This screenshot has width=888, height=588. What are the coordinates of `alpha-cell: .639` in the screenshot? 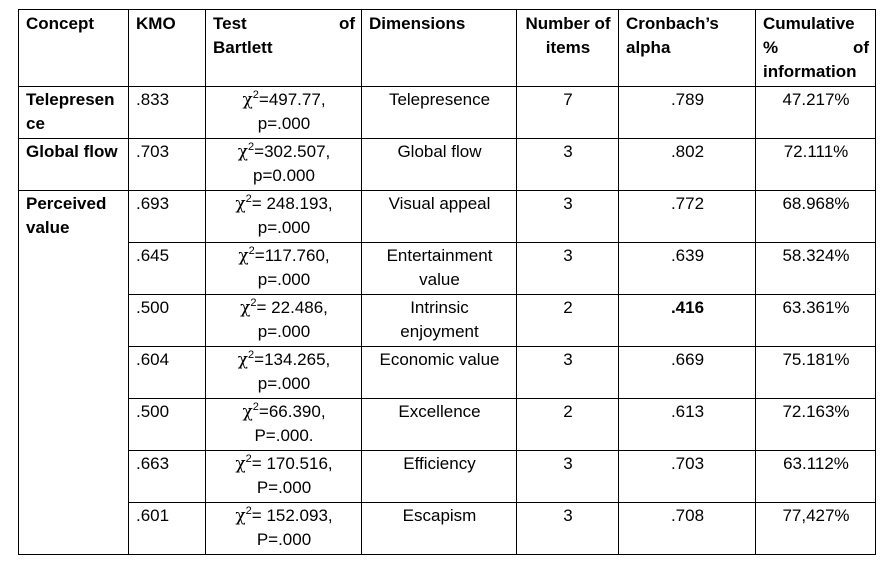 It's located at (687, 268).